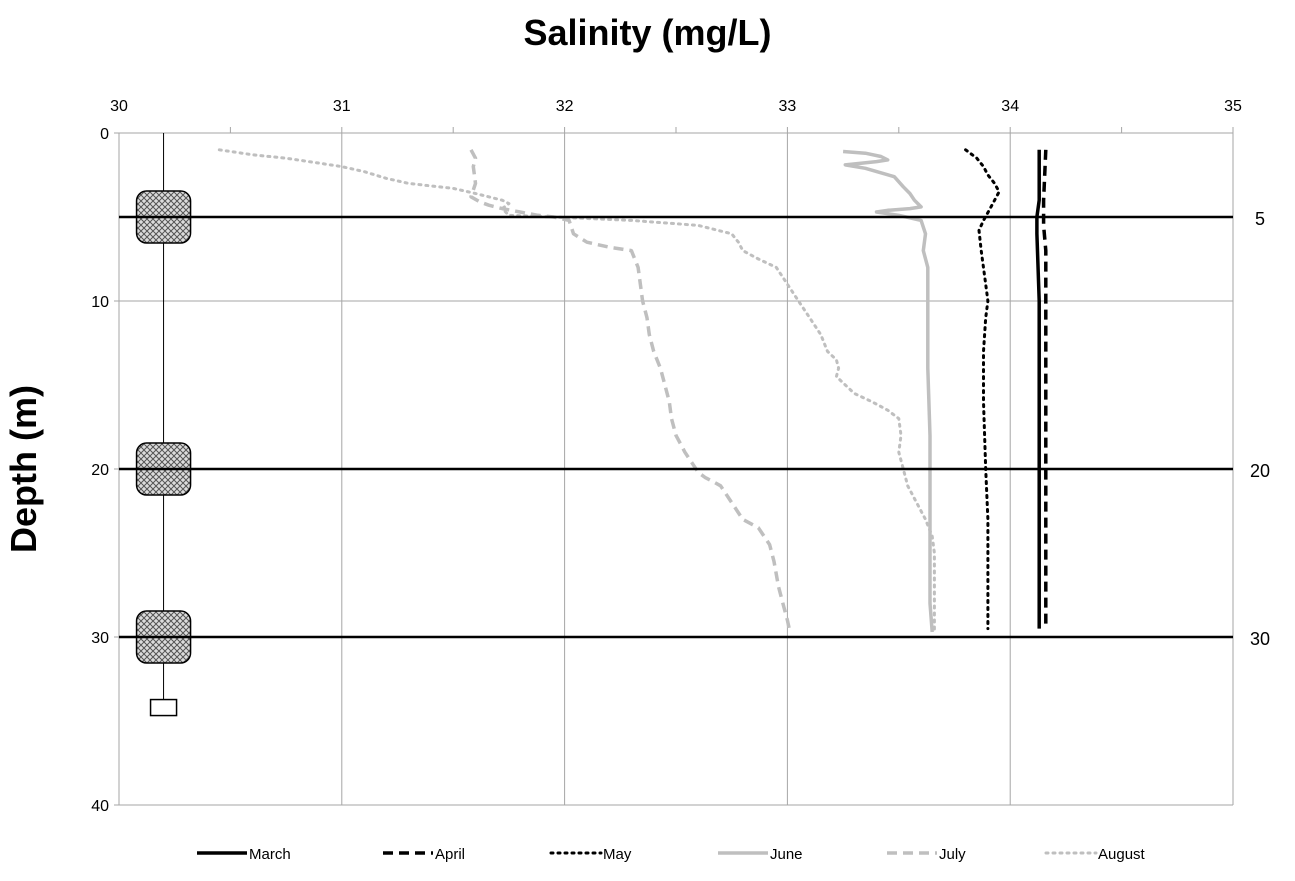 The width and height of the screenshot is (1295, 881). What do you see at coordinates (1044, 389) in the screenshot?
I see `series-april` at bounding box center [1044, 389].